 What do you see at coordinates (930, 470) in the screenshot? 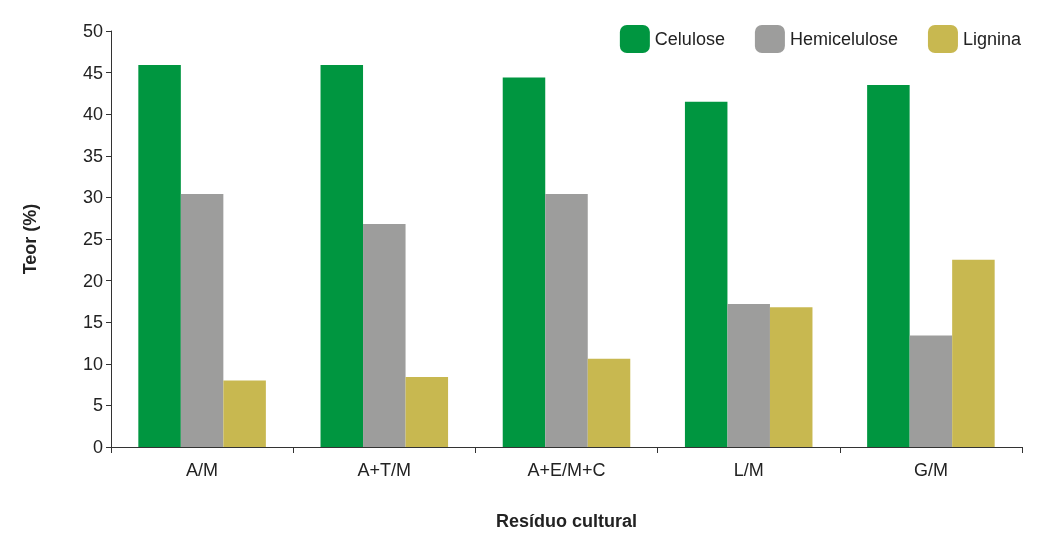
I see `x-tick-label: G/M` at bounding box center [930, 470].